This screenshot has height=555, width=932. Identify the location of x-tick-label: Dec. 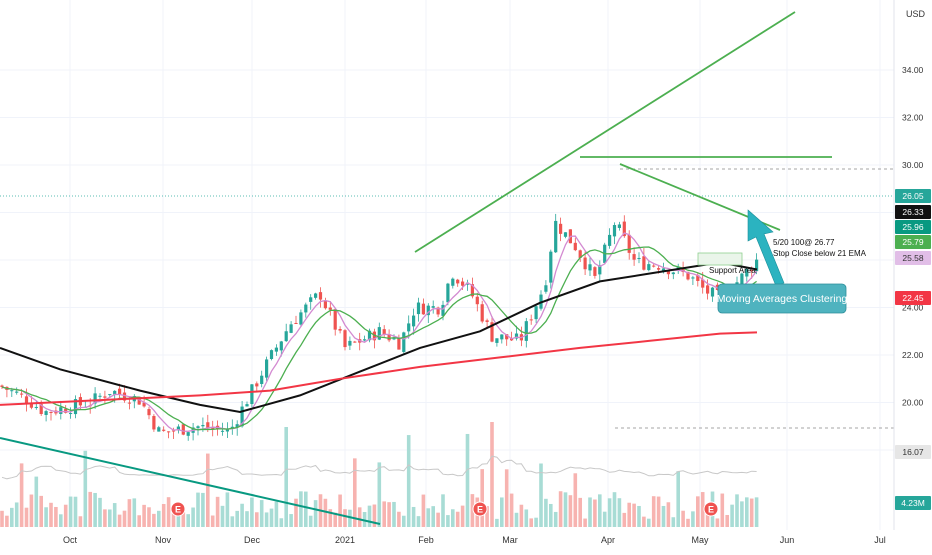
(252, 540).